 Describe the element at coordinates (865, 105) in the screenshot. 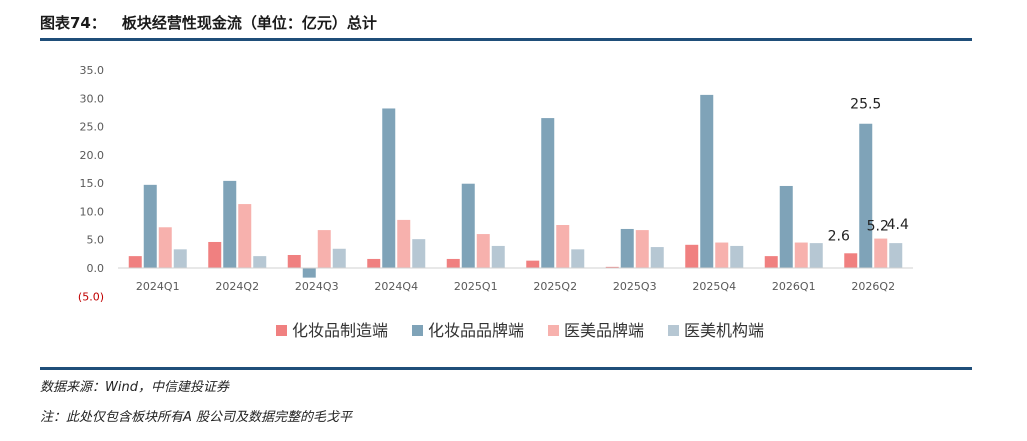

I see `data-label: 25.5` at that location.